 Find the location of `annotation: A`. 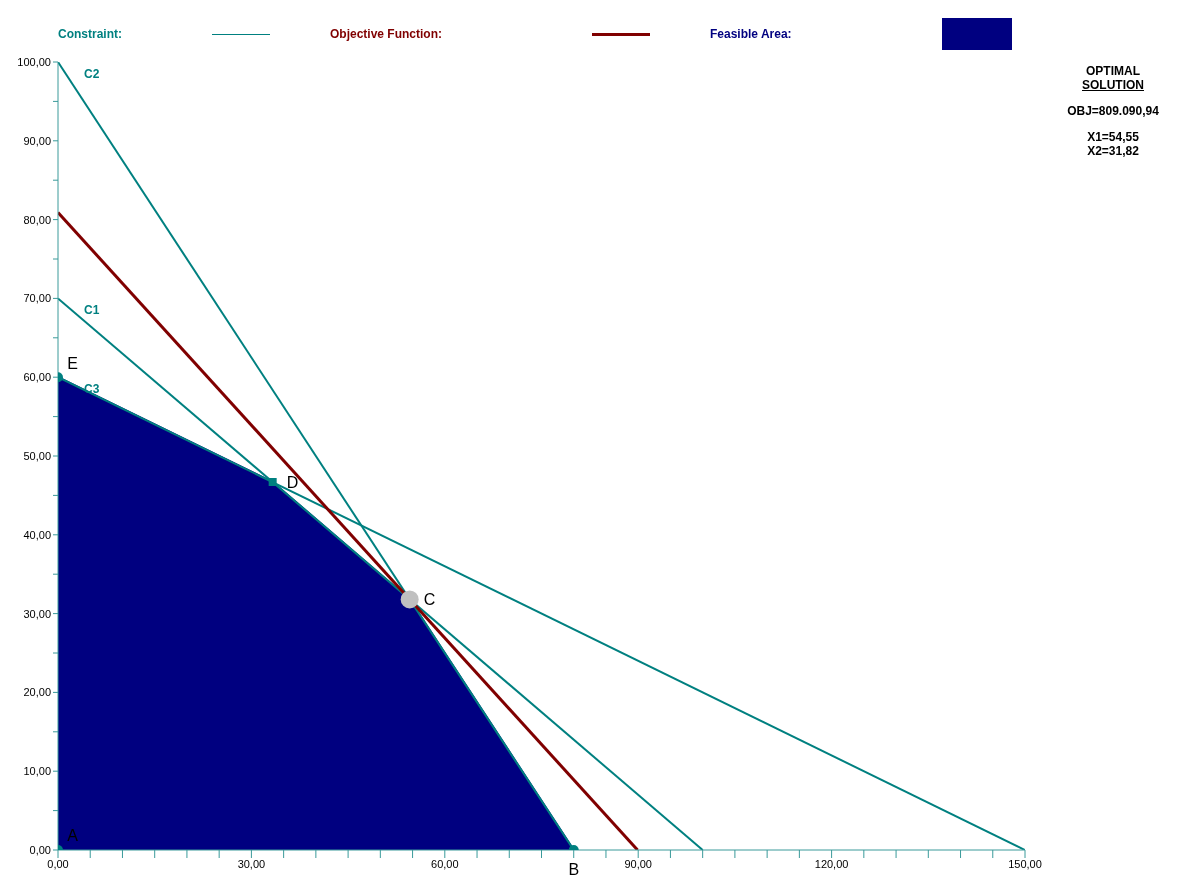

annotation: A is located at coordinates (73, 836).